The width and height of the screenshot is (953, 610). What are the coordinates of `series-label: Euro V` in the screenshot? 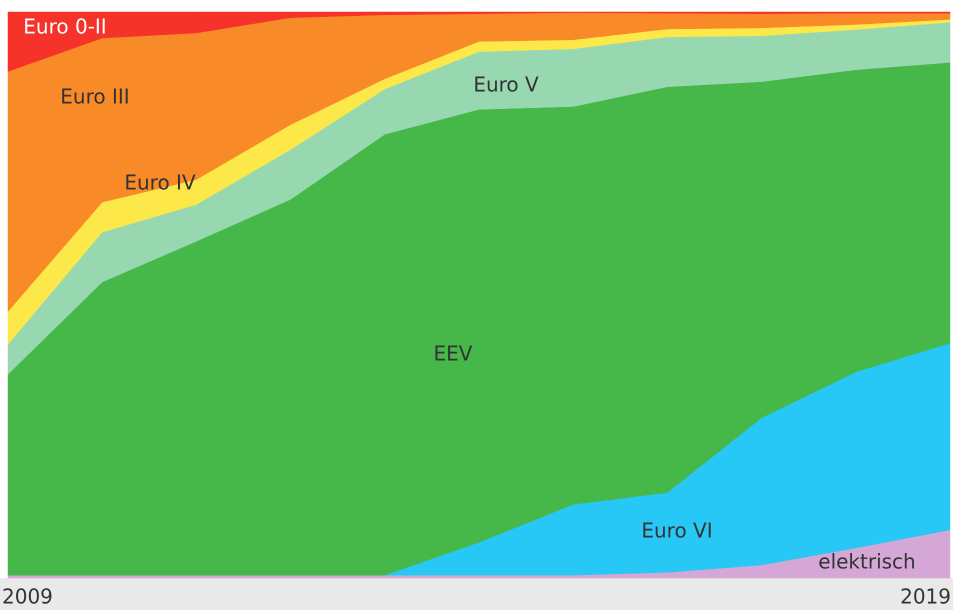 It's located at (506, 85).